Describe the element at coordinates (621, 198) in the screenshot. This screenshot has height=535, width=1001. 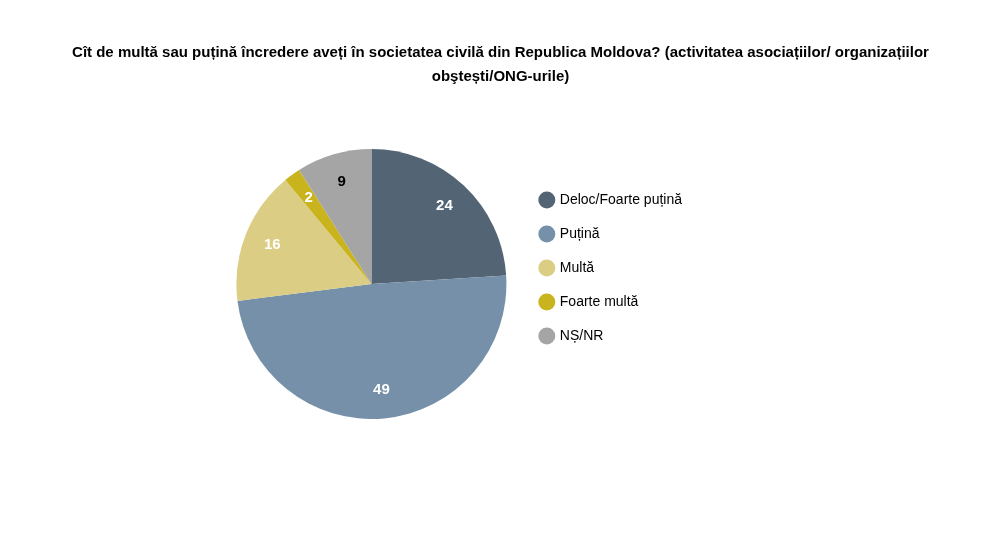
I see `legend-label: Deloc/Foarte puțină` at that location.